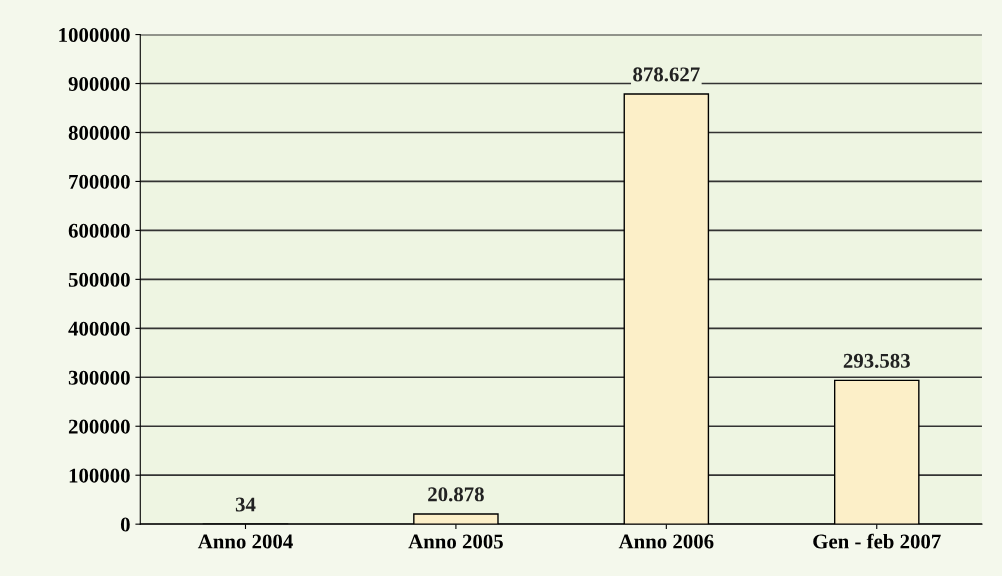 The height and width of the screenshot is (576, 1002). What do you see at coordinates (666, 74) in the screenshot?
I see `data-label: 878.627` at bounding box center [666, 74].